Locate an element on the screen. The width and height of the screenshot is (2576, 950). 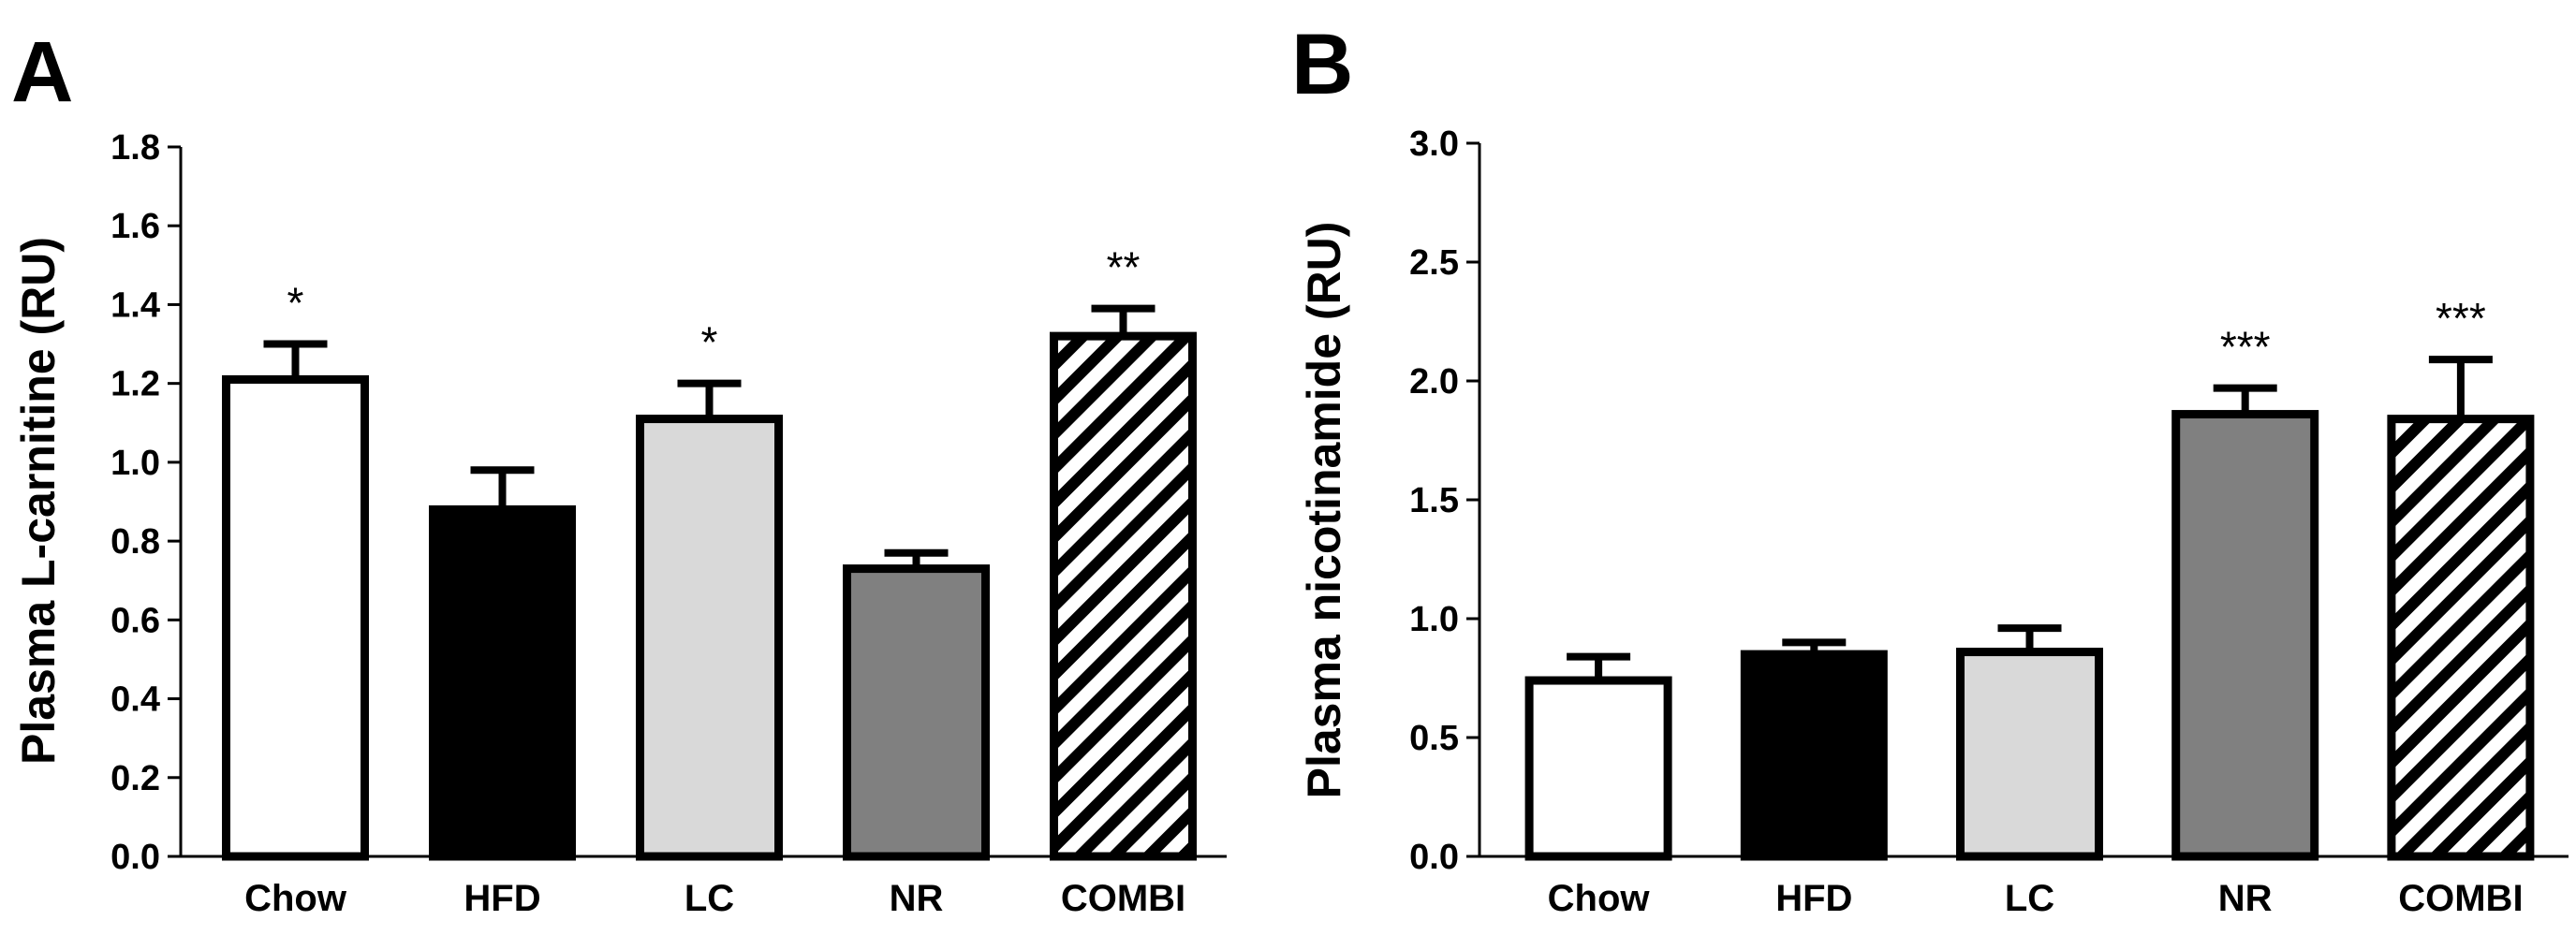
y-tick-label: 0.5 is located at coordinates (1434, 738).